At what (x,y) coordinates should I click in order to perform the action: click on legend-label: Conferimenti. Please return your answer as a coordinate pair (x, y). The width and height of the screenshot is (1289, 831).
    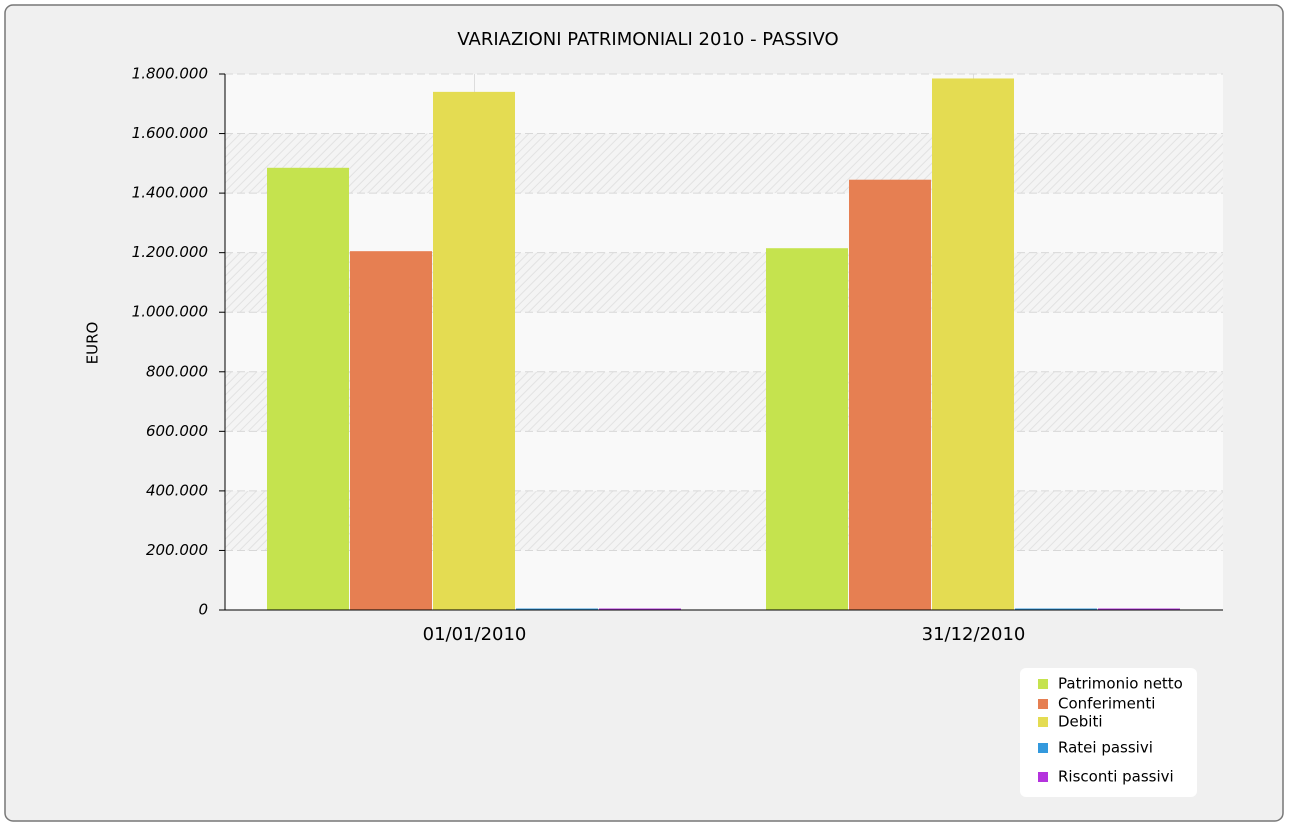
    Looking at the image, I should click on (1106, 704).